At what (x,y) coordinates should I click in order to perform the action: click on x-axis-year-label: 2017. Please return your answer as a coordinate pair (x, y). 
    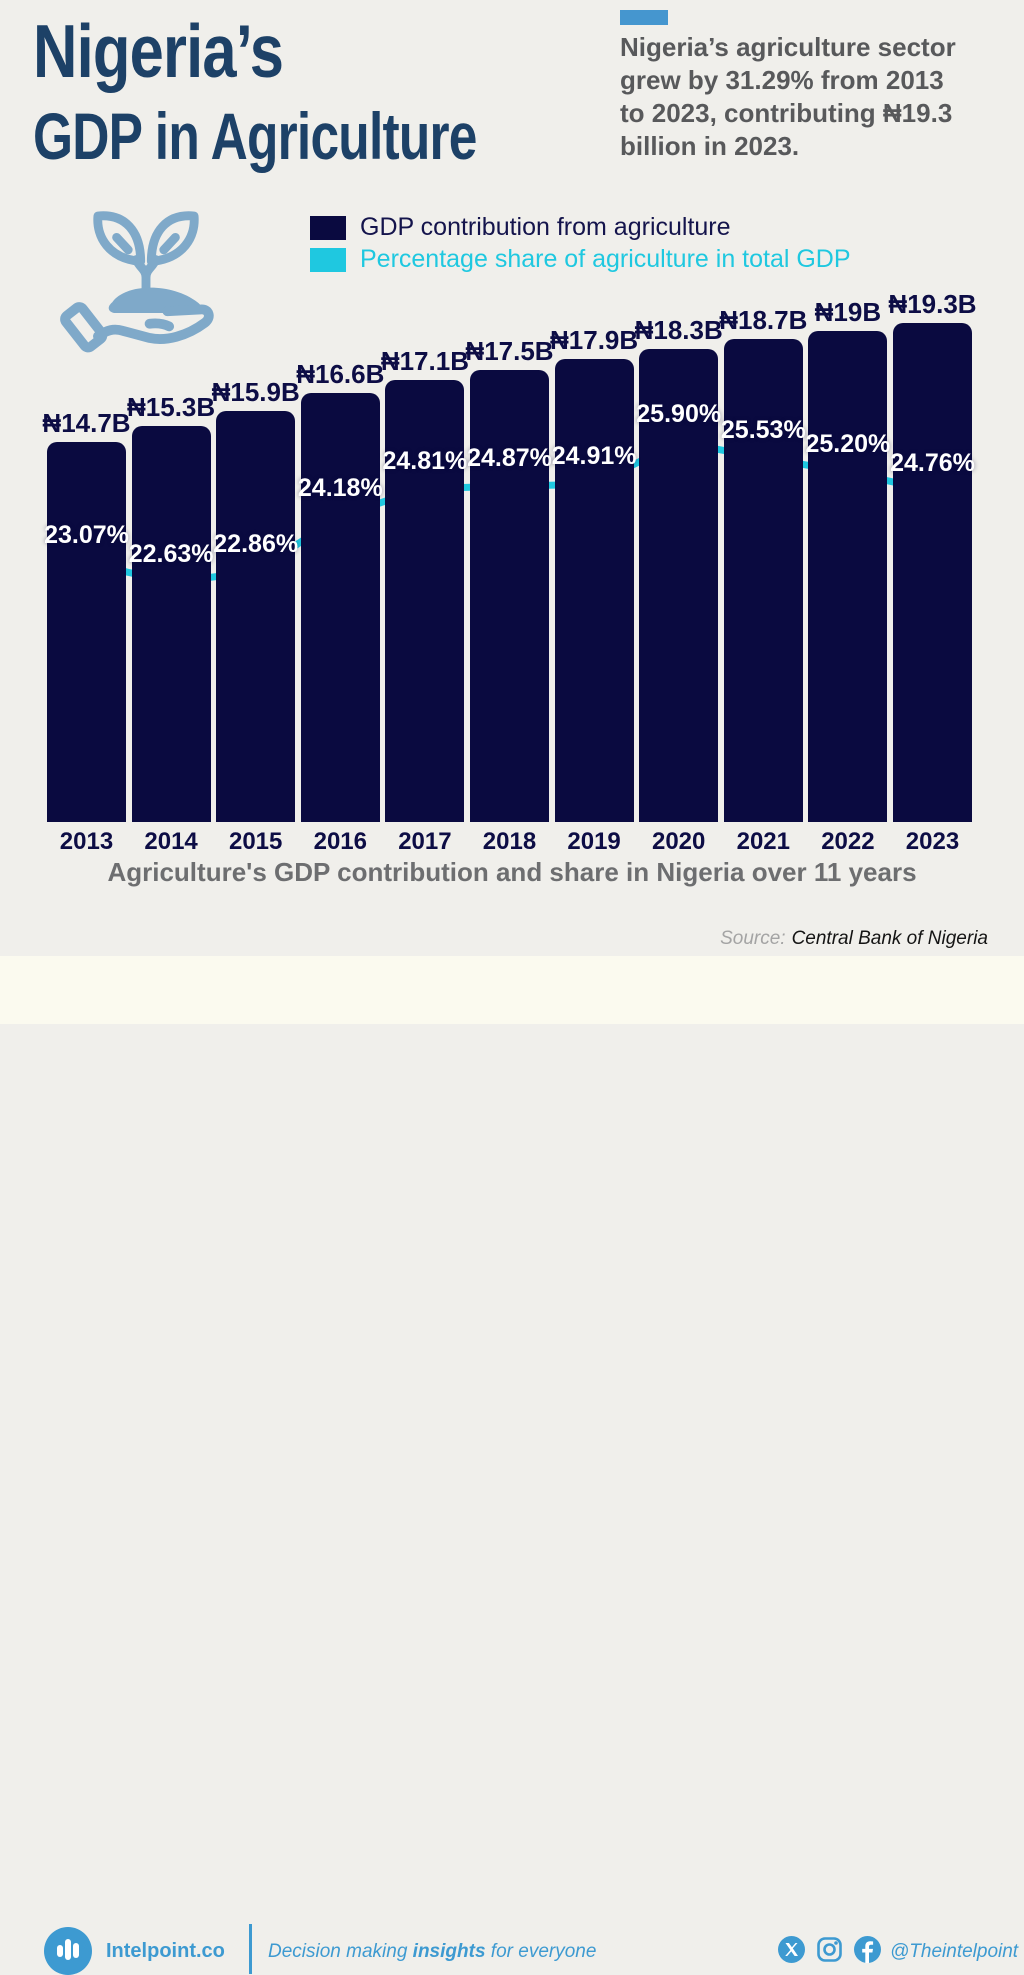
    Looking at the image, I should click on (425, 841).